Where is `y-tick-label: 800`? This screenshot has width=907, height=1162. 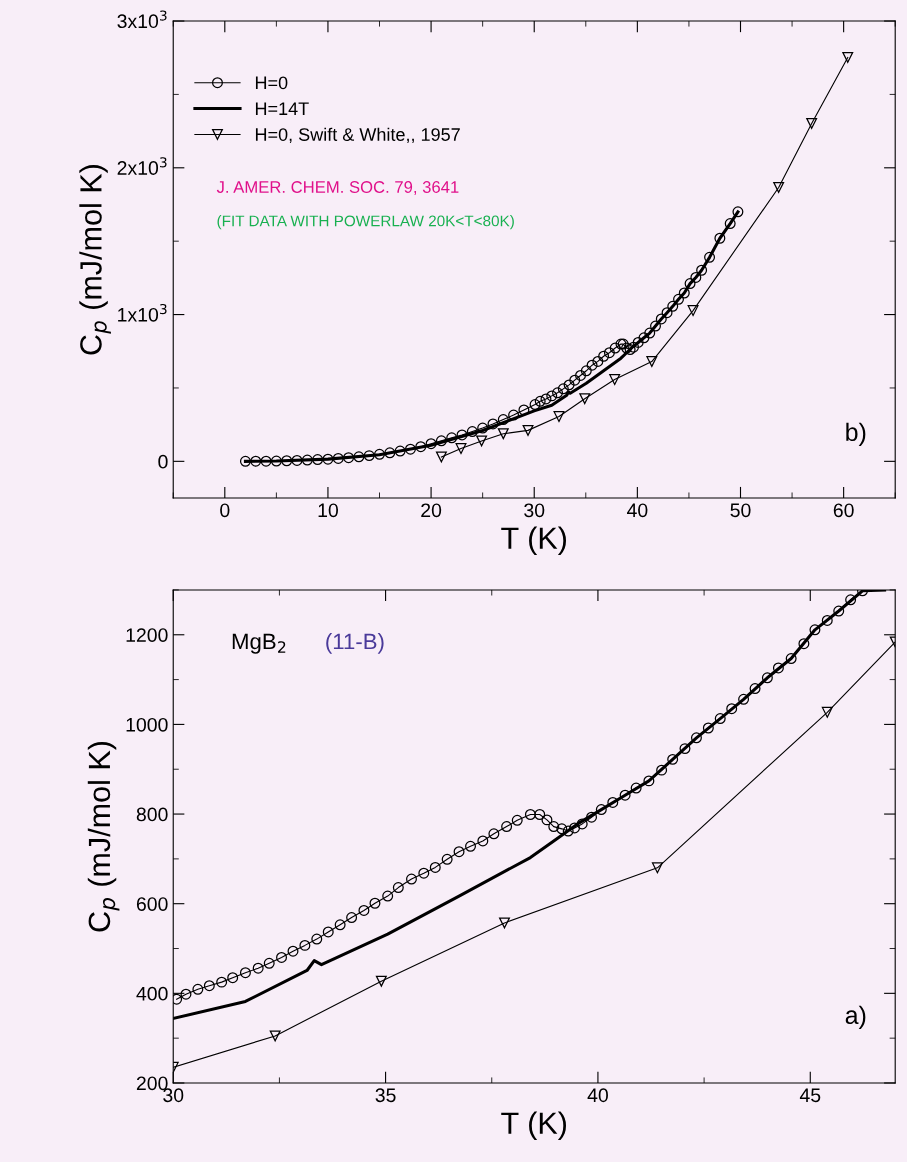
y-tick-label: 800 is located at coordinates (152, 814).